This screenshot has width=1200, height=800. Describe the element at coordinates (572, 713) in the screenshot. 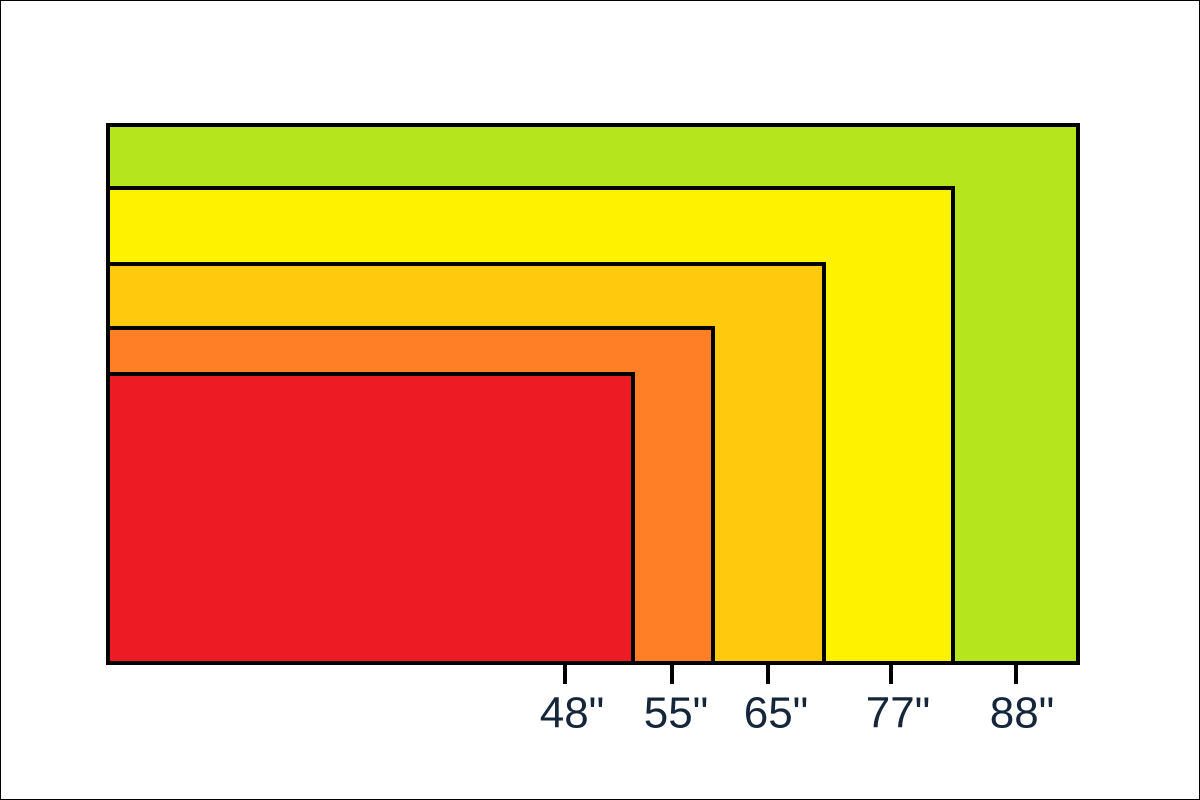

I see `size-label: 48"` at that location.